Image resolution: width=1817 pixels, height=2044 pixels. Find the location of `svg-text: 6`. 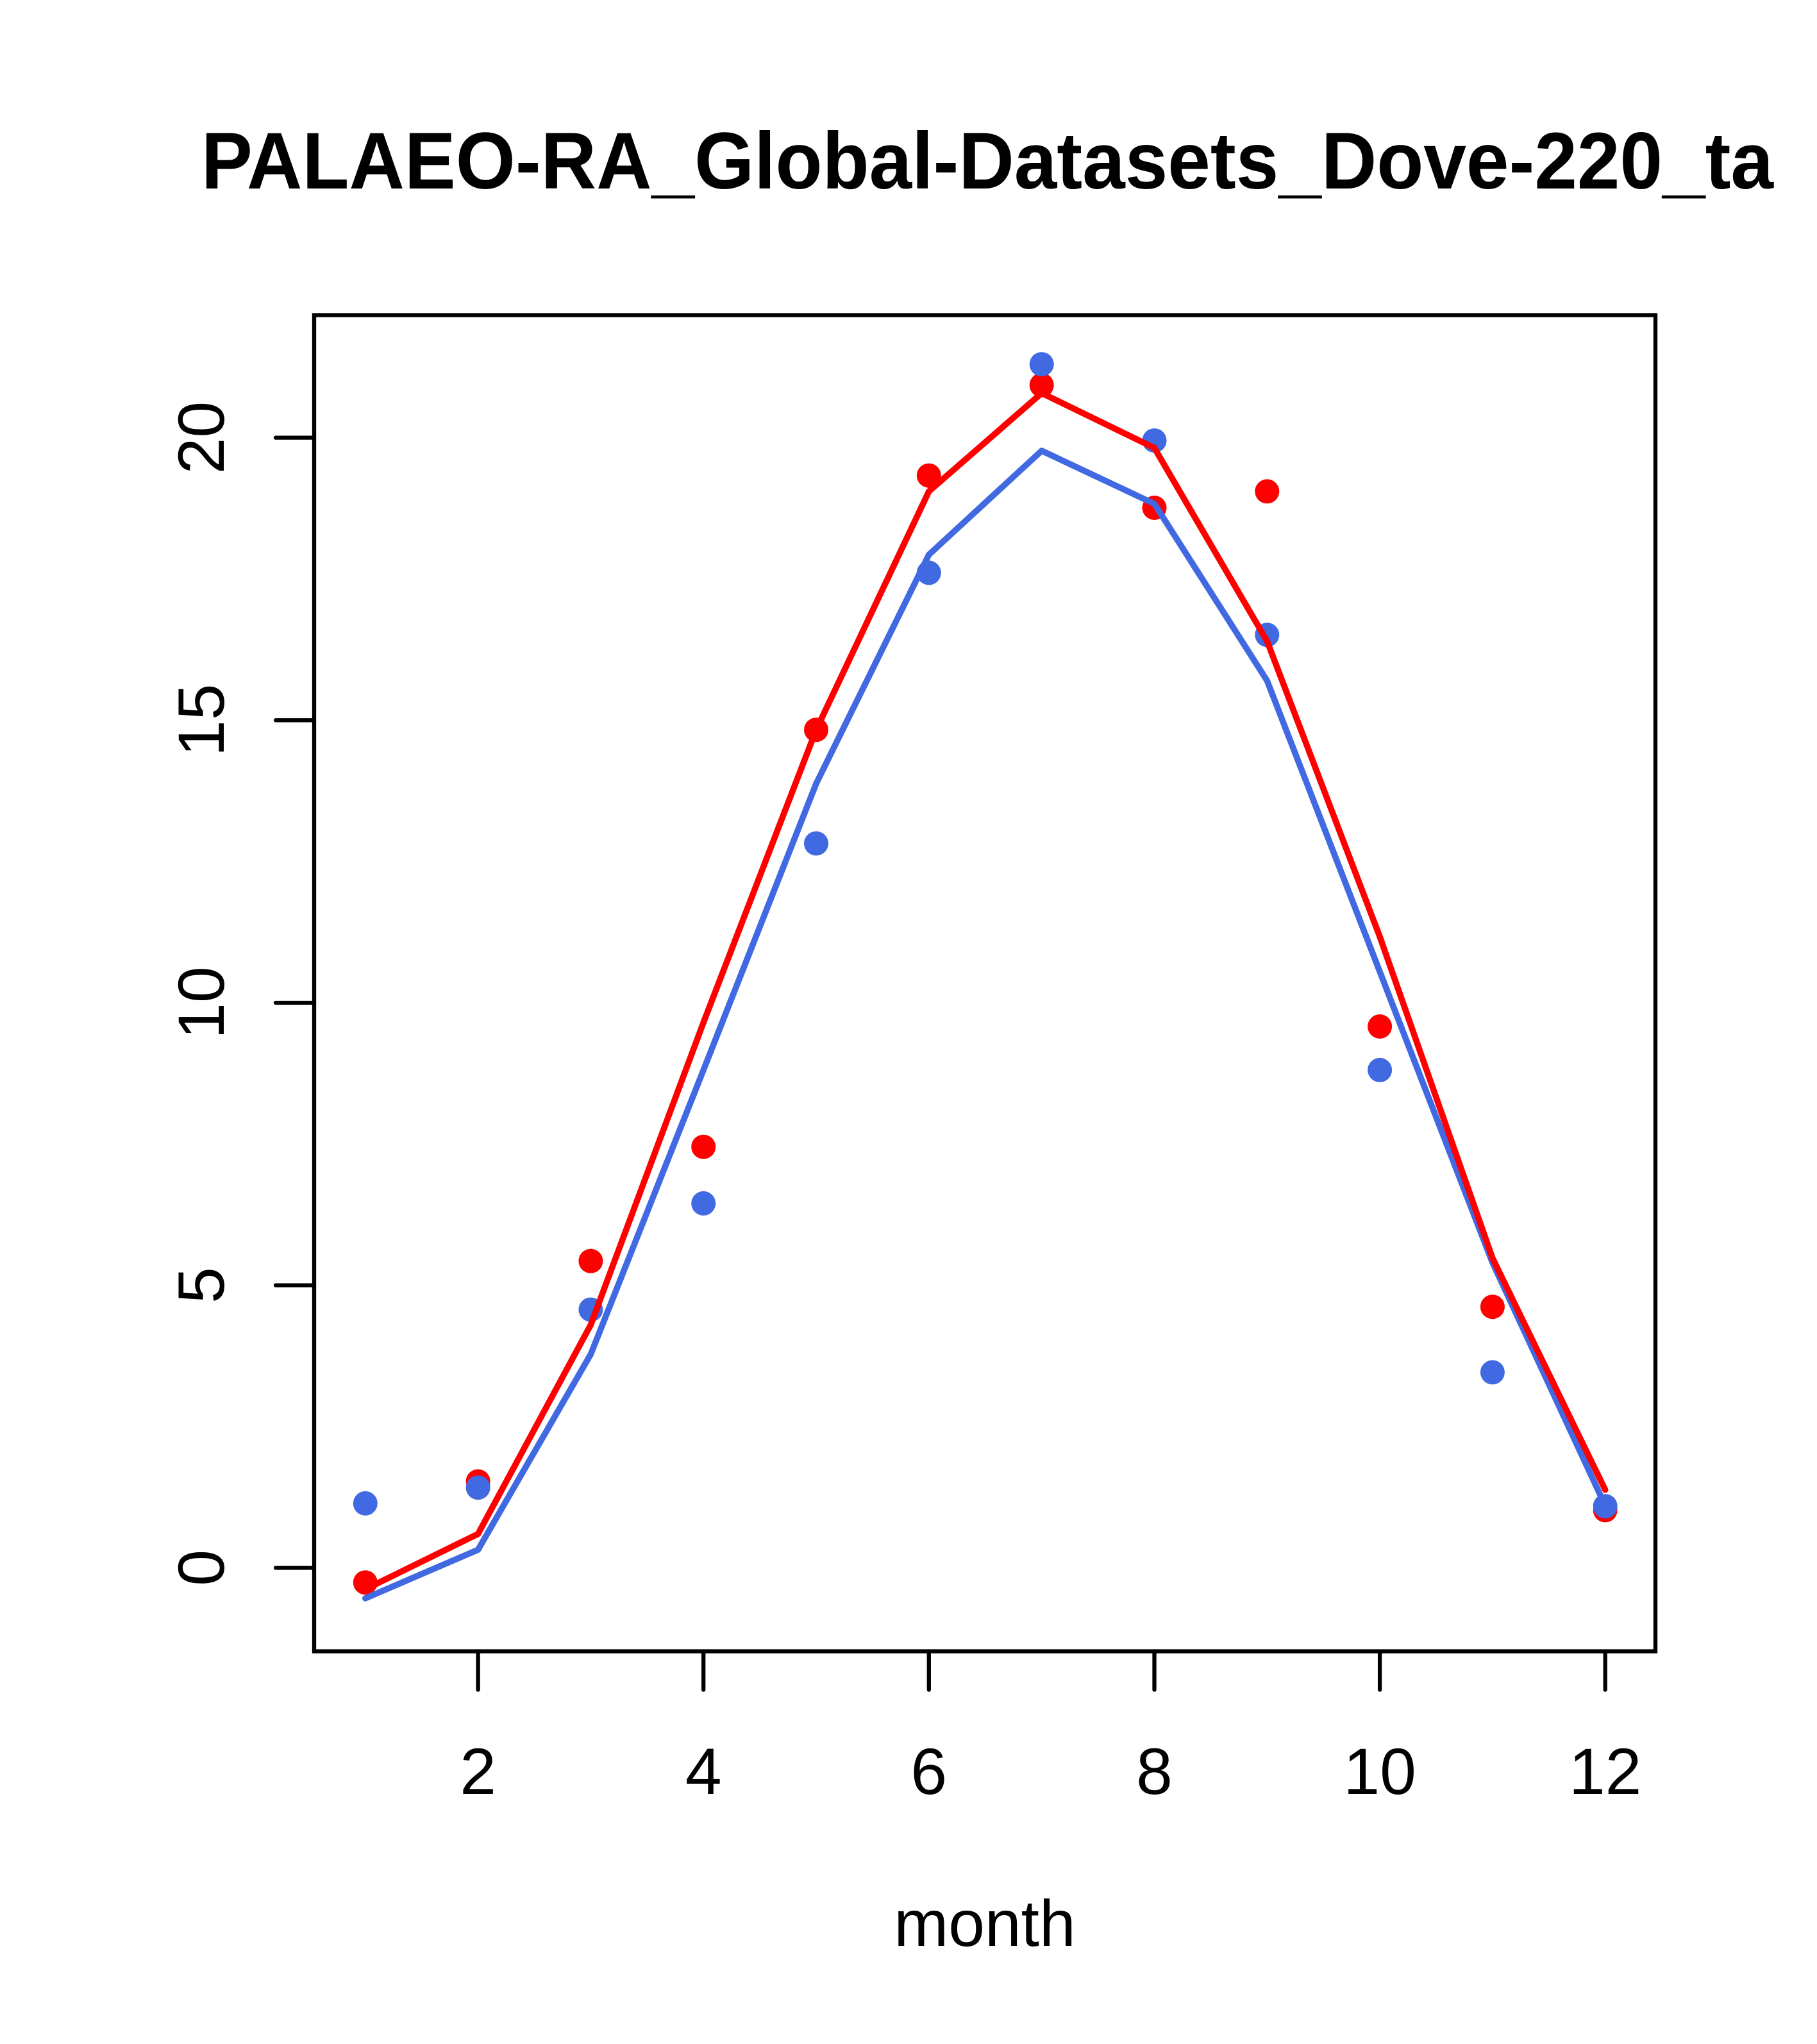

svg-text: 6 is located at coordinates (929, 1772).